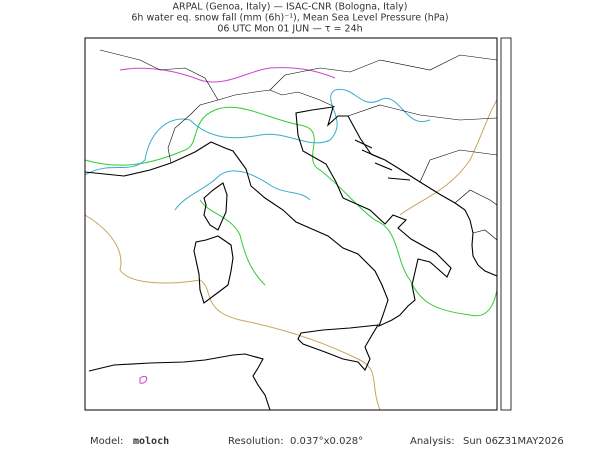  I want to click on header-line: 06 UTC Mon 01 JUN — τ = 24h, so click(289, 29).